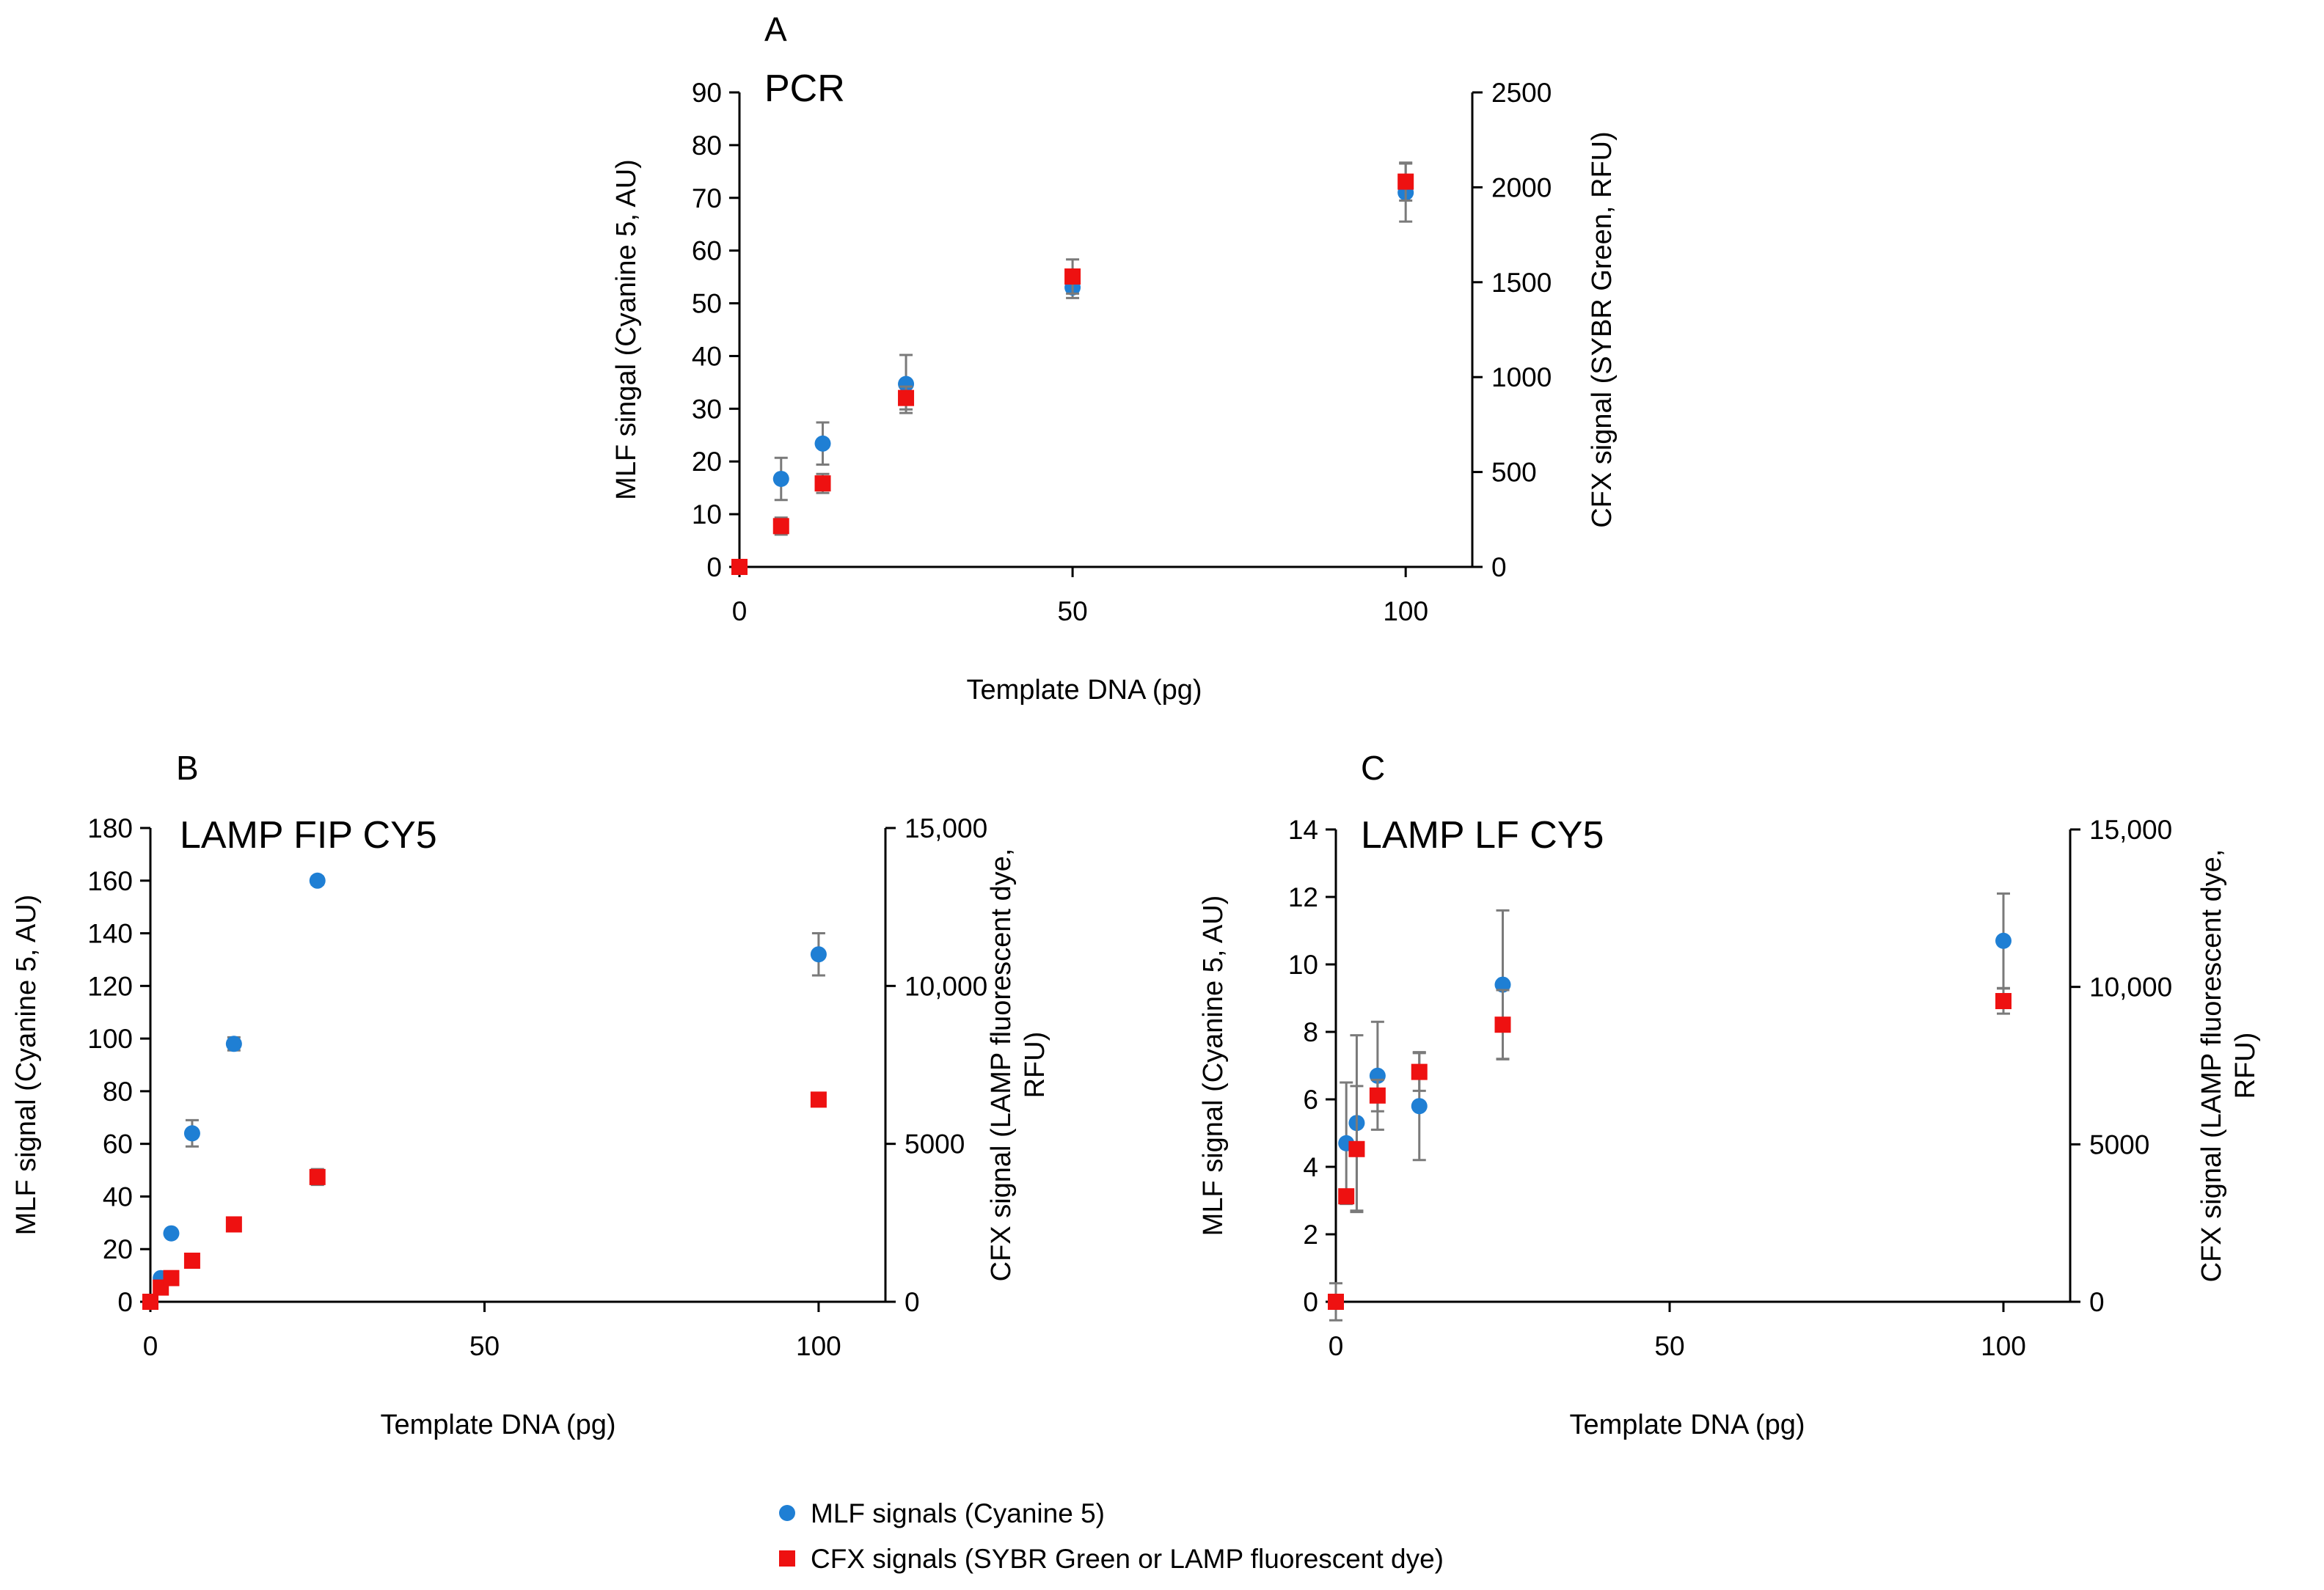 The width and height of the screenshot is (2324, 1590). I want to click on y-axis-label-left: MLF singal (Cyanine 5, AU), so click(626, 329).